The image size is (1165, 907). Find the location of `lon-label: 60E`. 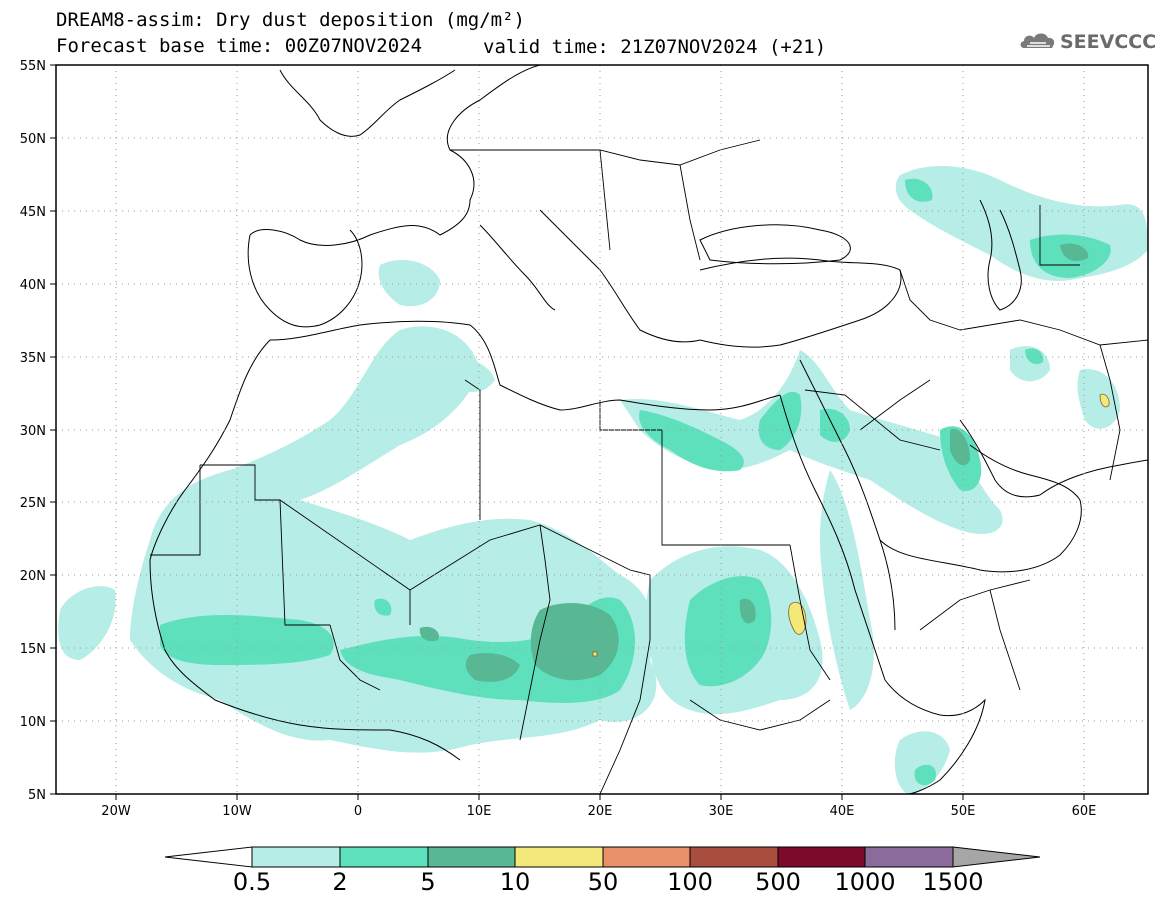

lon-label: 60E is located at coordinates (1084, 811).